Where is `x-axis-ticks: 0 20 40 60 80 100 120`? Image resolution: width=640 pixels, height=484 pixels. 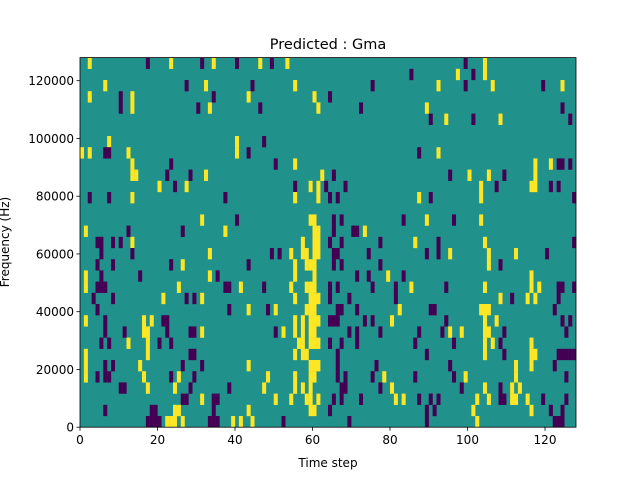
x-axis-ticks: 0 20 40 60 80 100 120 is located at coordinates (316, 437).